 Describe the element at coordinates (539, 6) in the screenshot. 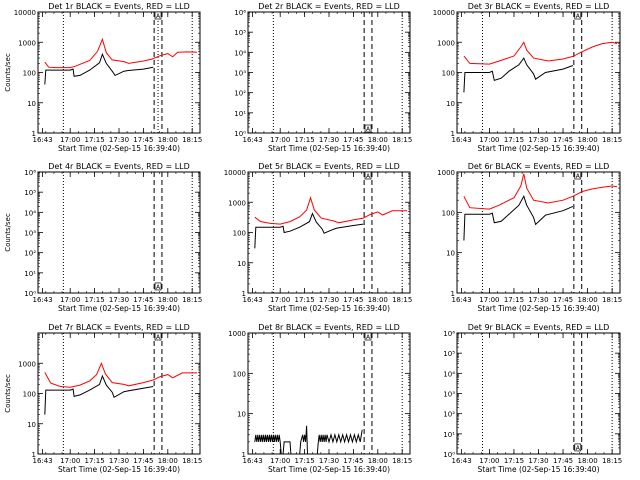

I see `panel-title: Det 3r BLACK = Events, RED = LLD` at that location.